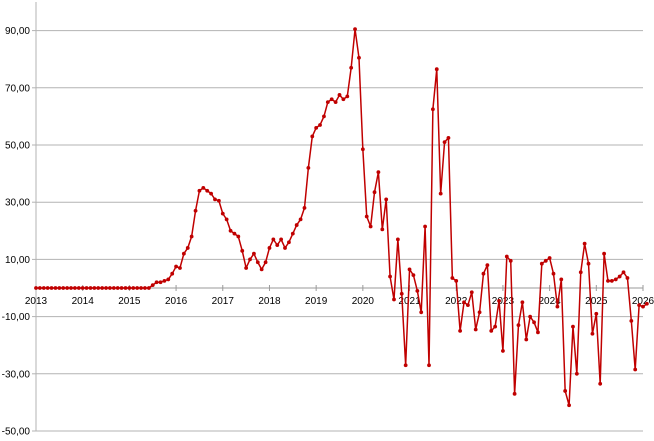 The width and height of the screenshot is (654, 441). I want to click on y-tick-label: 10,00, so click(17, 260).